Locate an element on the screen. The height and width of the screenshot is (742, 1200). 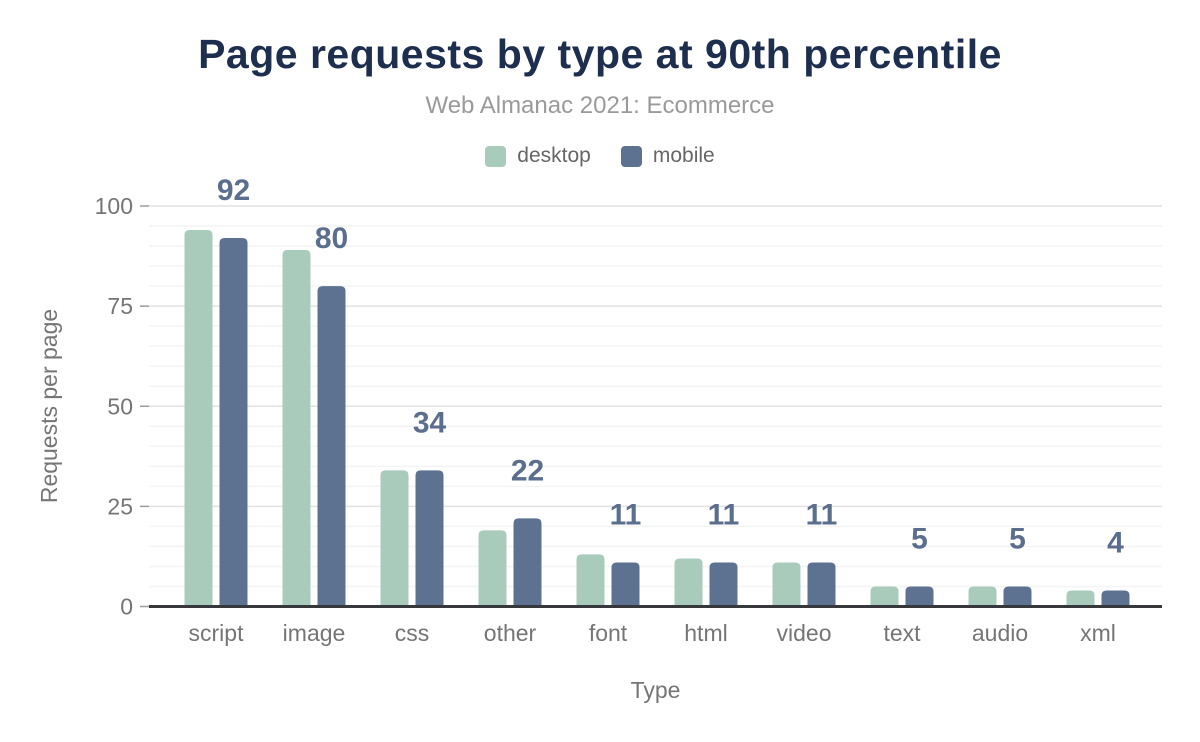
bar-value-label: 92 is located at coordinates (233, 190).